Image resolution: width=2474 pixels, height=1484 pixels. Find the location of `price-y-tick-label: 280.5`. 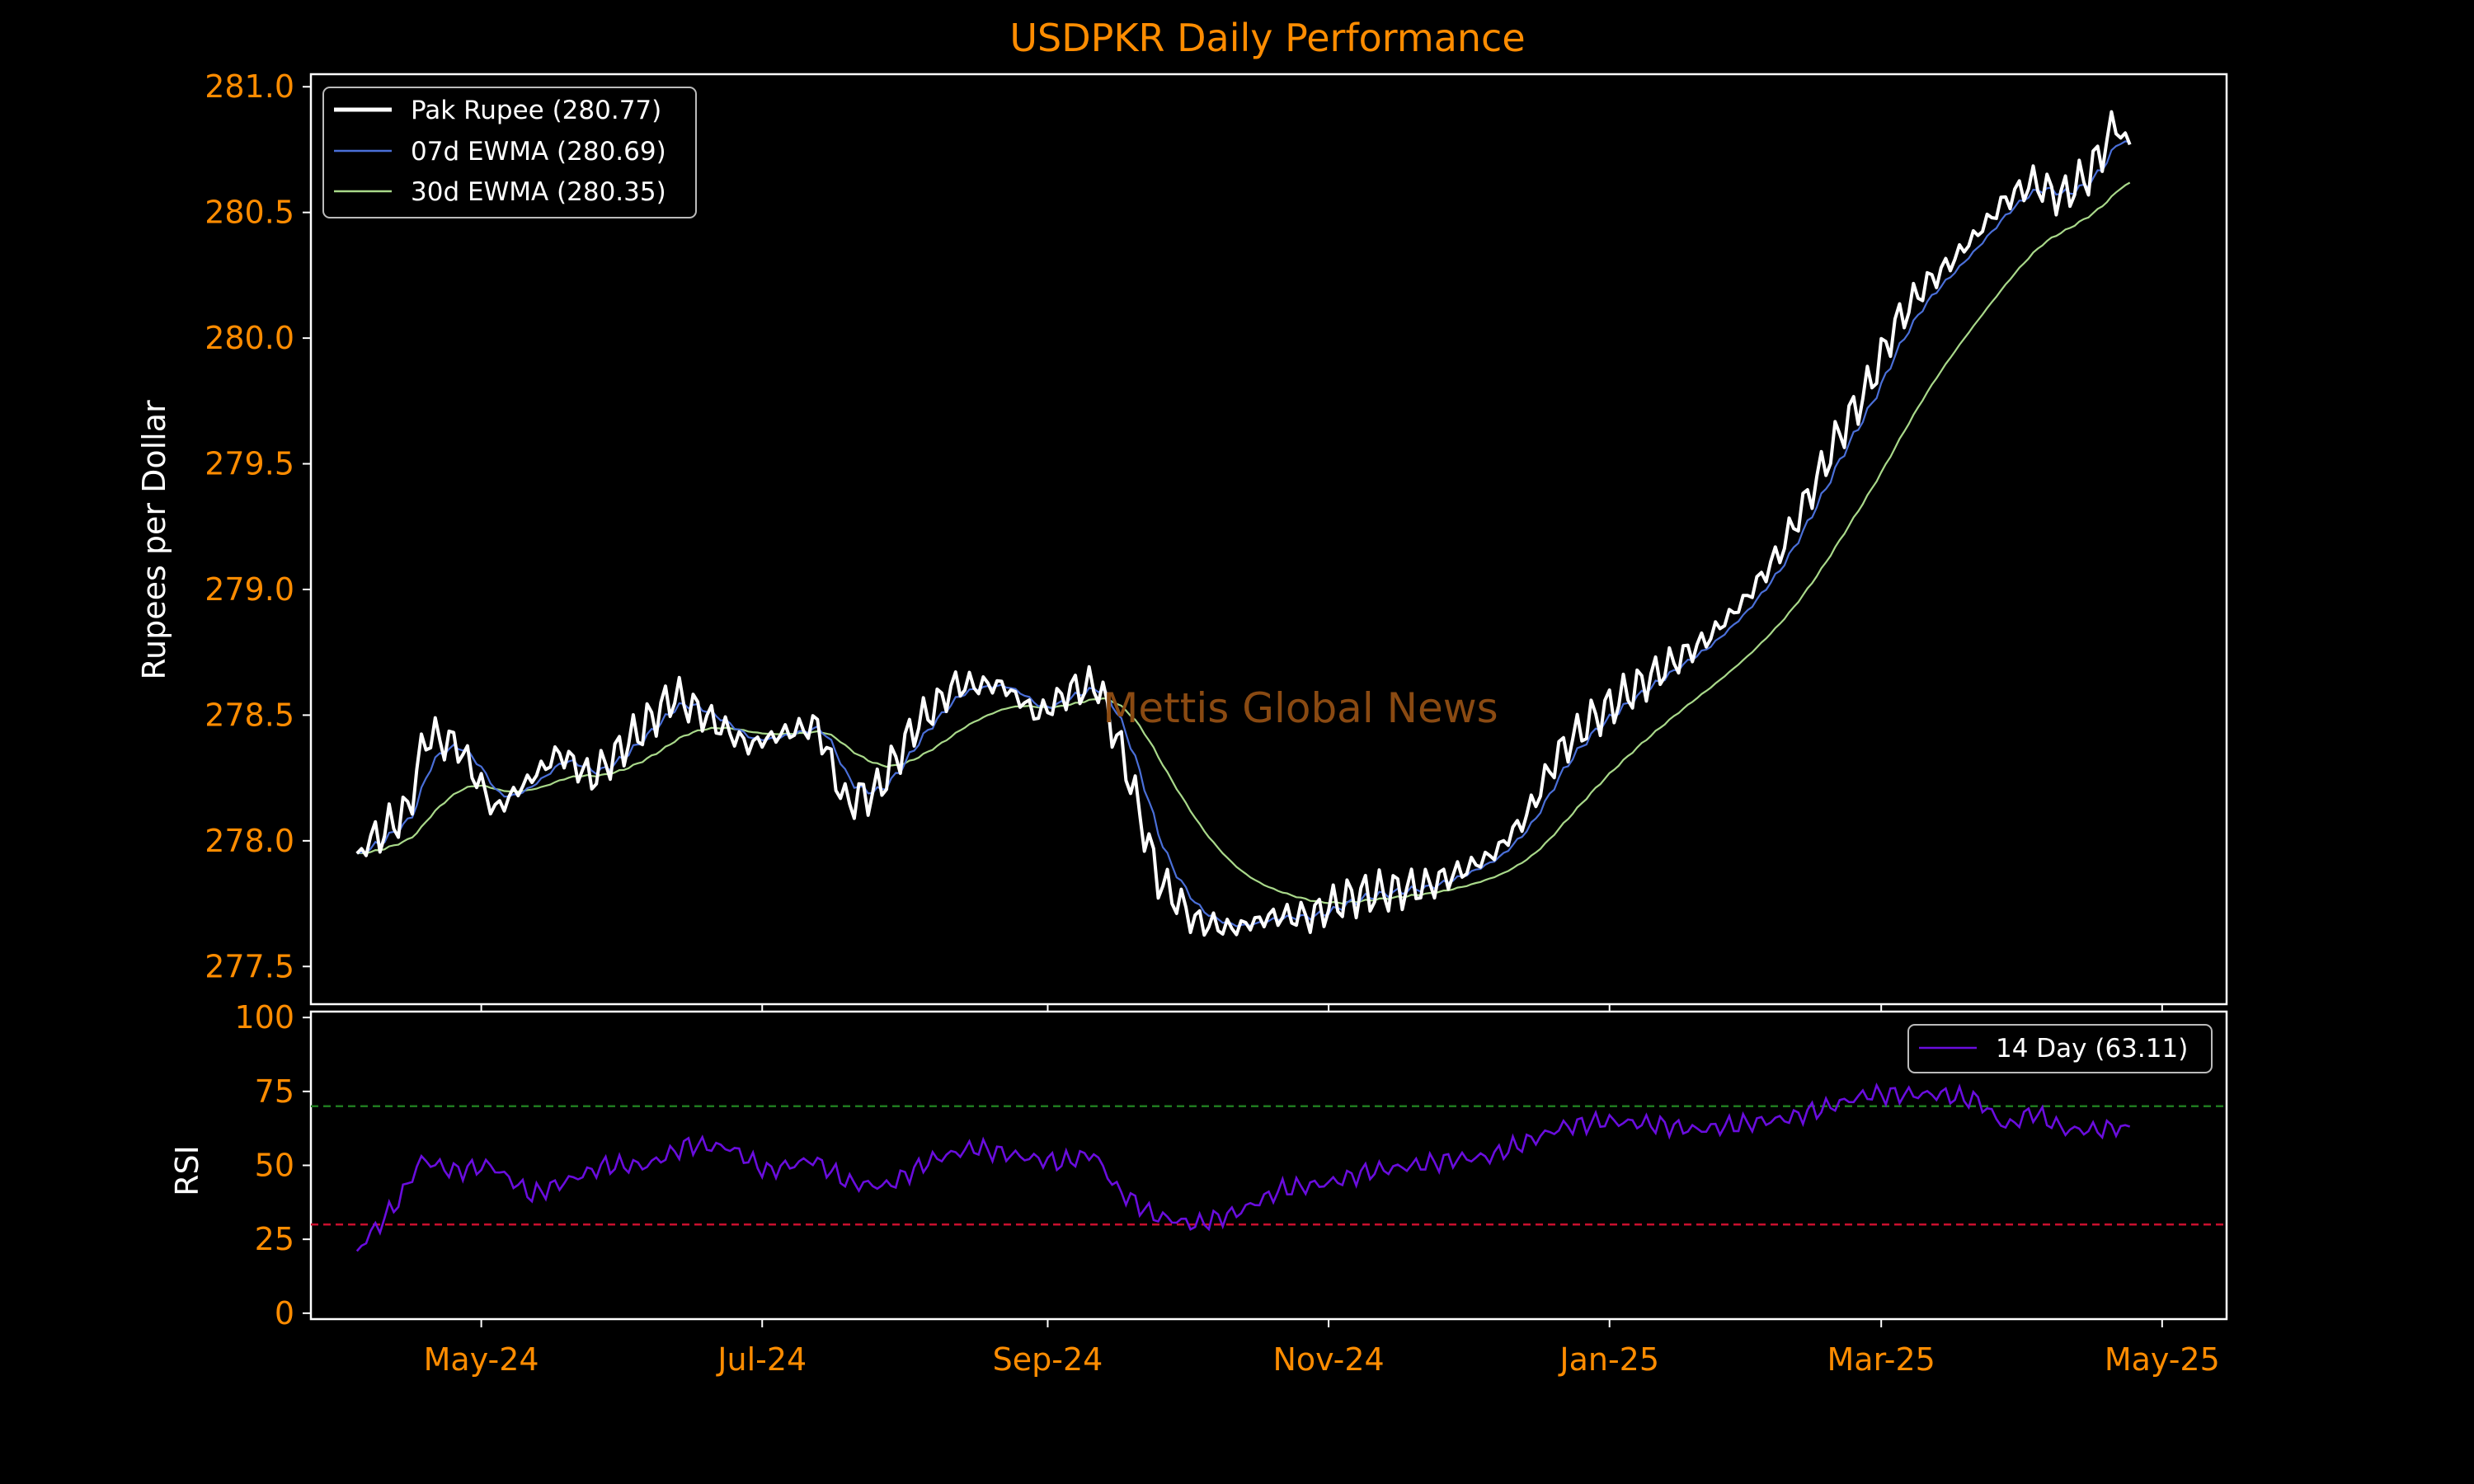

price-y-tick-label: 280.5 is located at coordinates (249, 213).